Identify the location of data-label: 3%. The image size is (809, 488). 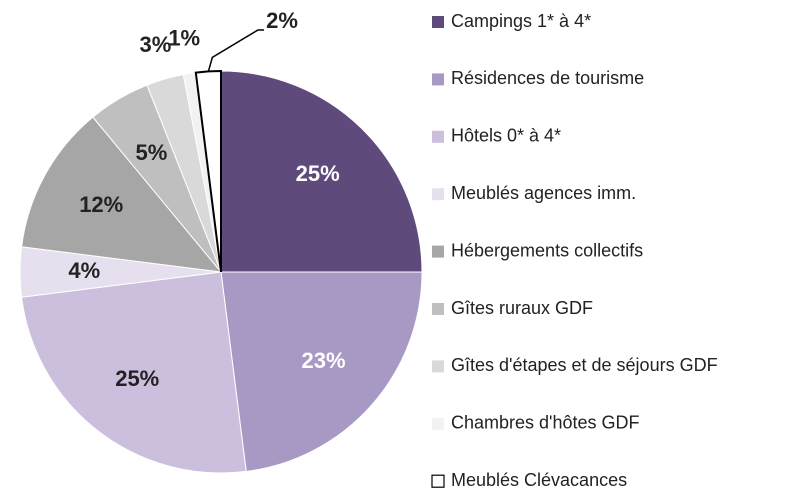
(155, 44).